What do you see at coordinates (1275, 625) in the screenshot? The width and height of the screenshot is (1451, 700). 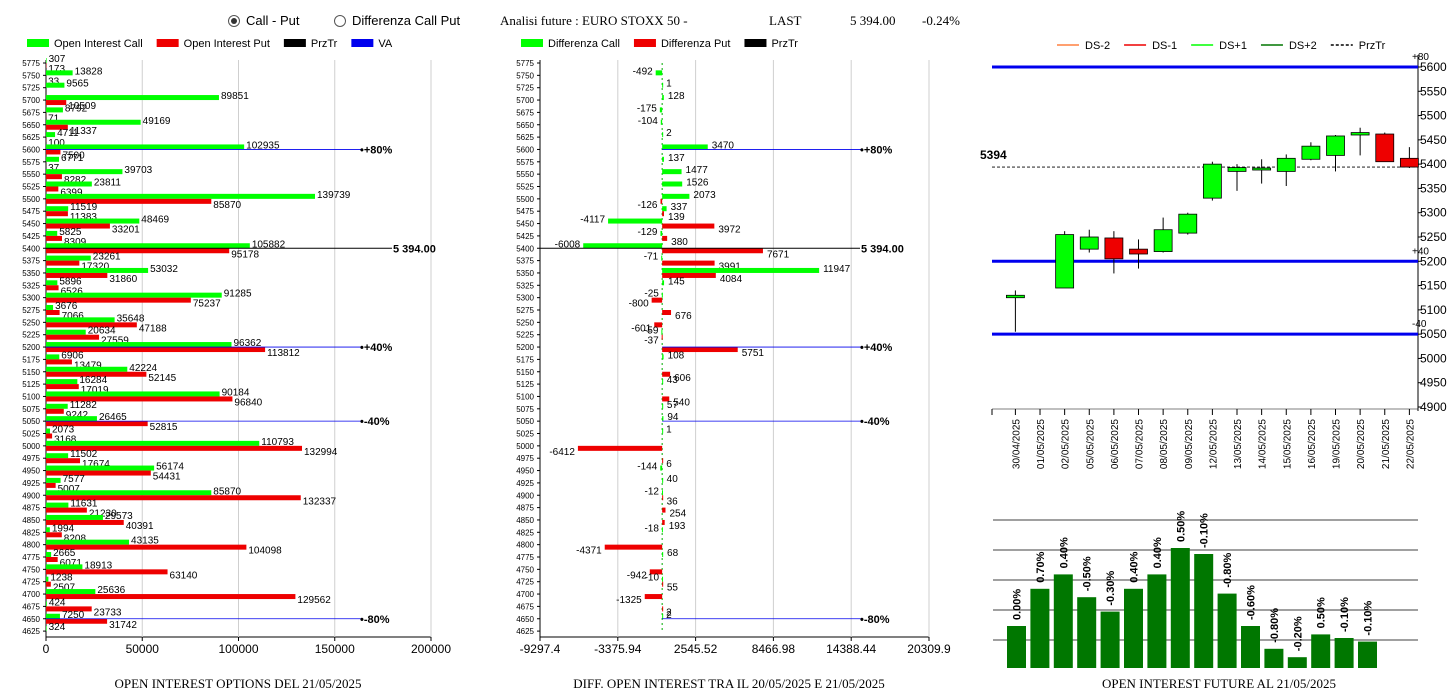 I see `future-bar-label: -0.80%` at bounding box center [1275, 625].